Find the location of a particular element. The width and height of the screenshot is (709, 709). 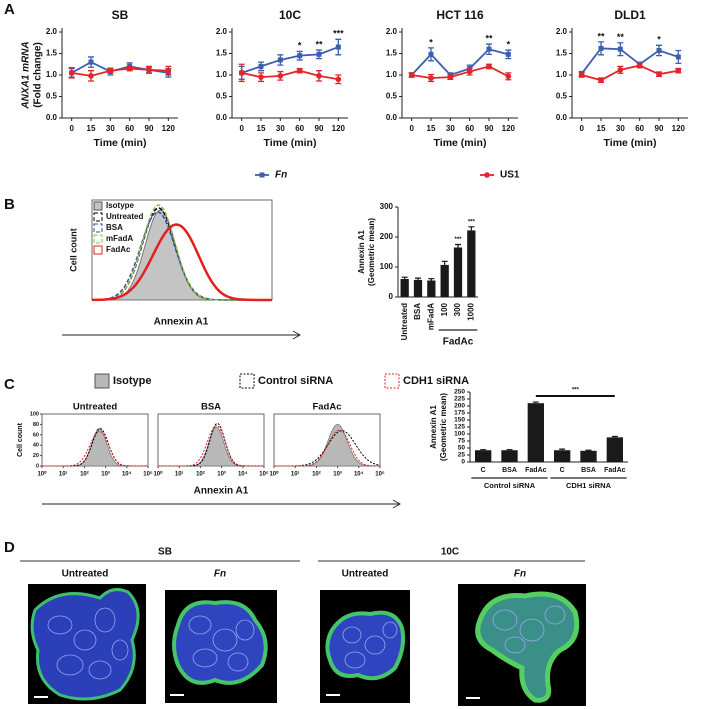

y-tick-label: 40 is located at coordinates (36, 446).